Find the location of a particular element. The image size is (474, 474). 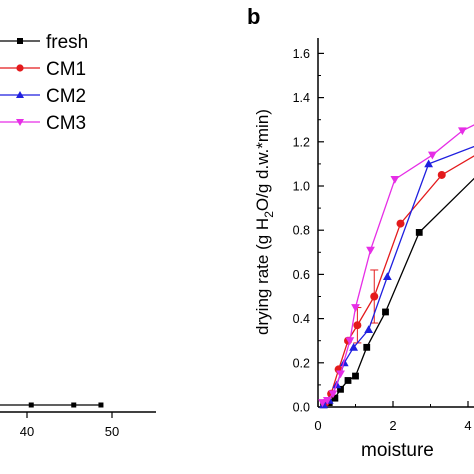

y-tick-label: 0.2 is located at coordinates (301, 363).